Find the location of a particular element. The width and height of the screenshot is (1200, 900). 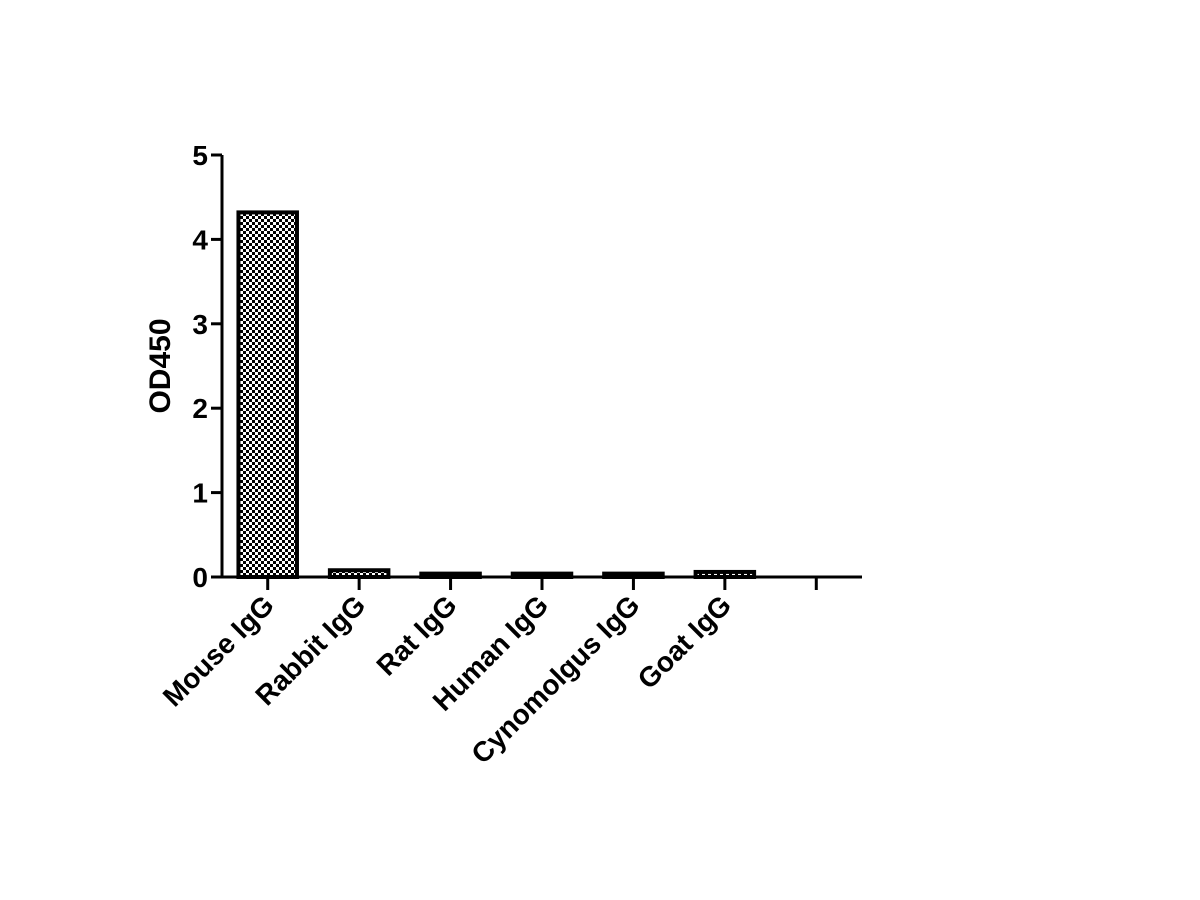

y-axis-title: OD450 is located at coordinates (160, 365).